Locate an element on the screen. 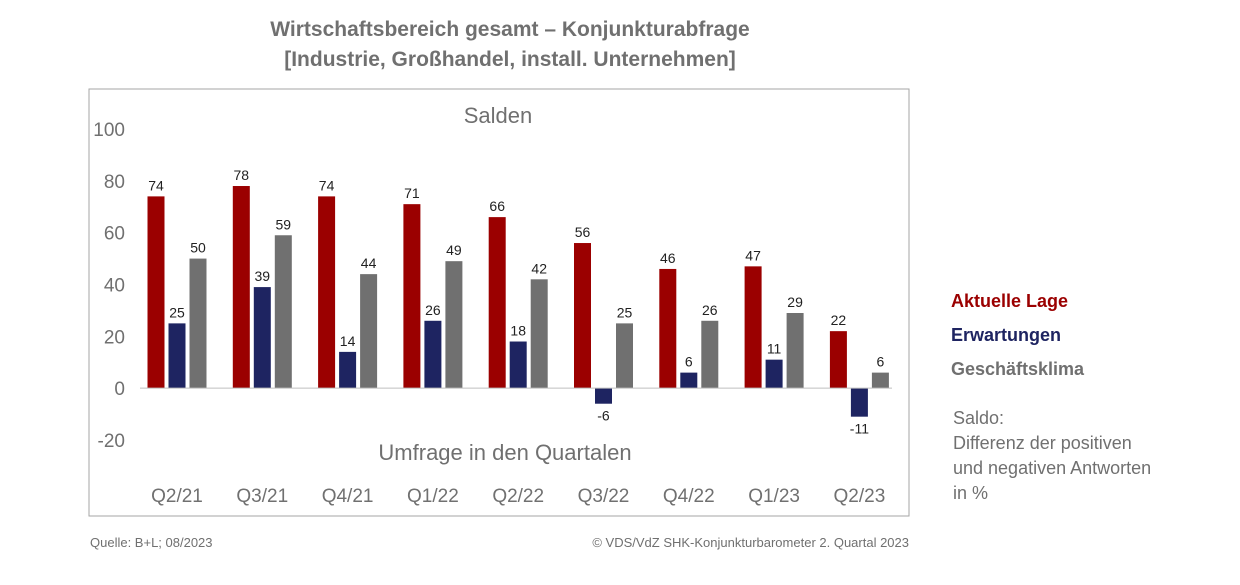  x-tick-label: Q4/22 is located at coordinates (689, 496).